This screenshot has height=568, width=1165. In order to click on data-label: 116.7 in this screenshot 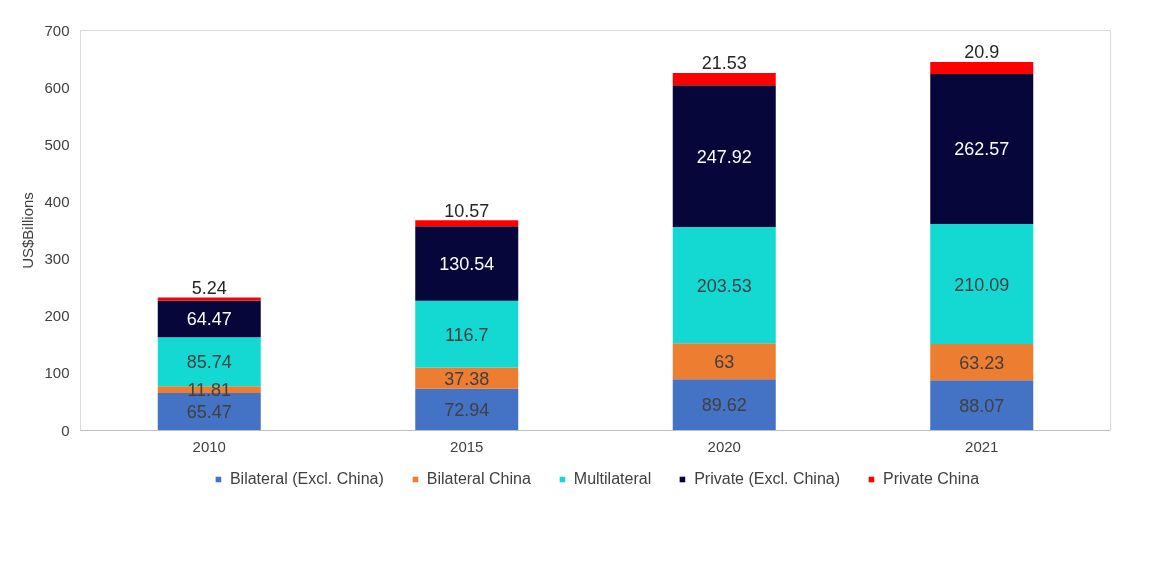, I will do `click(466, 334)`.